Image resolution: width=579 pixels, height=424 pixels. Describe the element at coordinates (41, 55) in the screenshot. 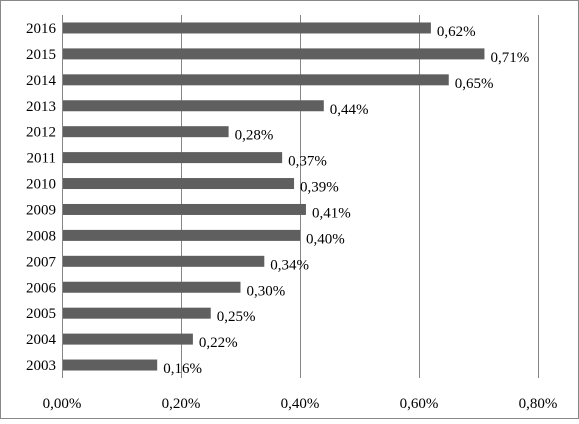

I see `category-label: 2015` at that location.